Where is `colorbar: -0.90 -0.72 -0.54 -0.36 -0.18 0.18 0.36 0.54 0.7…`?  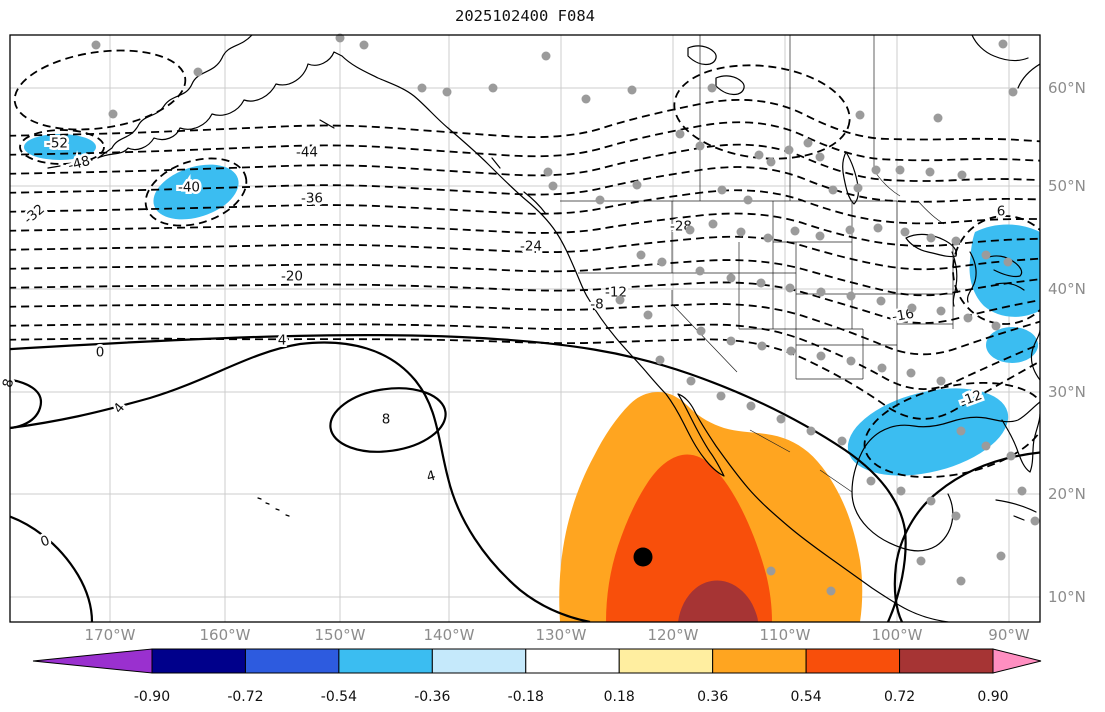 colorbar: -0.90 -0.72 -0.54 -0.36 -0.18 0.18 0.36 0.54 0.7… is located at coordinates (537, 676).